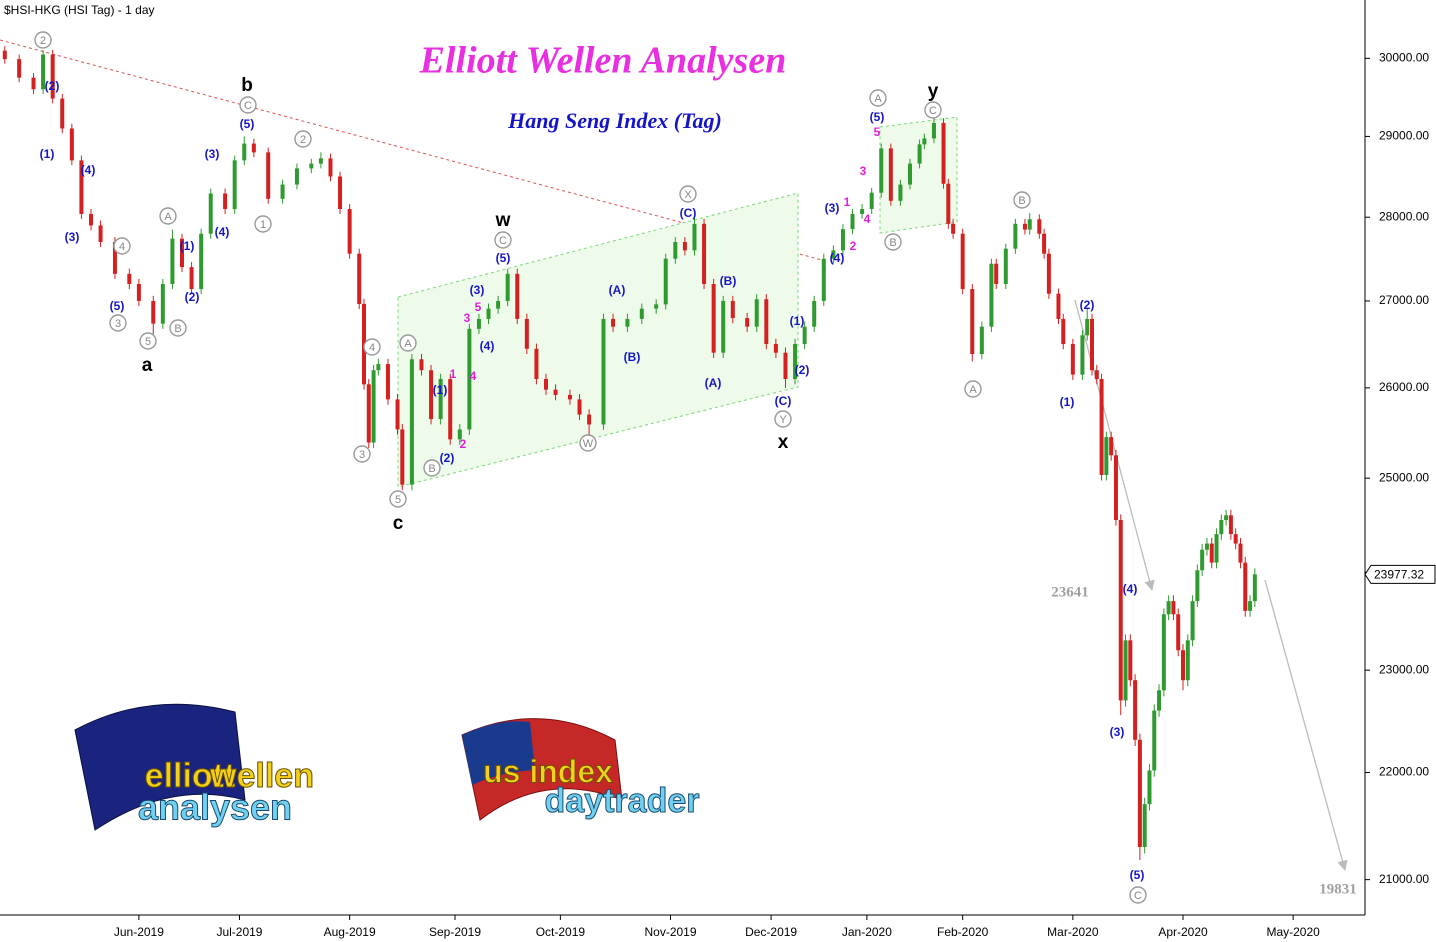 This screenshot has height=942, width=1436. I want to click on wave-label: x, so click(783, 442).